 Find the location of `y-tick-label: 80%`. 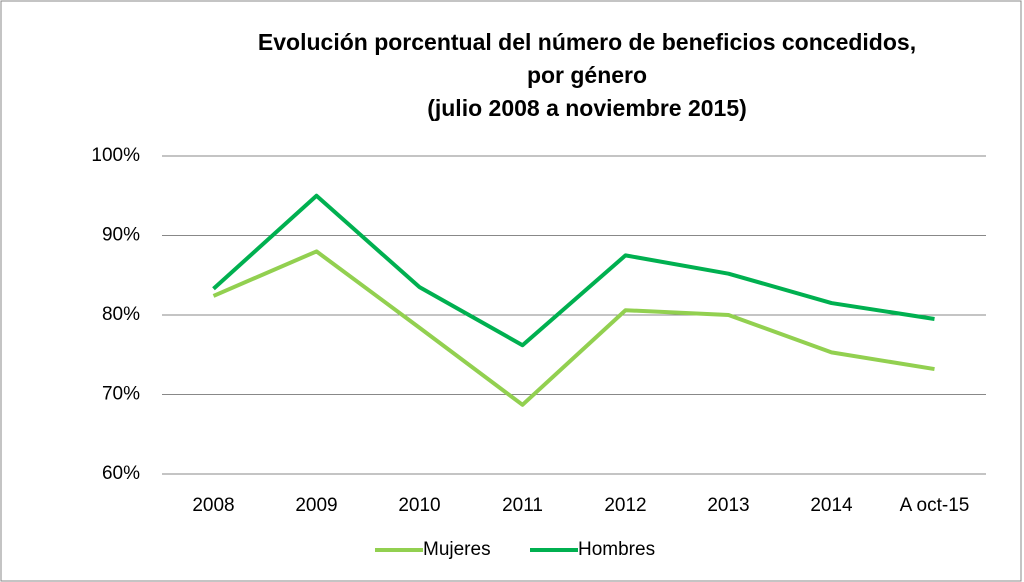

y-tick-label: 80% is located at coordinates (121, 314).